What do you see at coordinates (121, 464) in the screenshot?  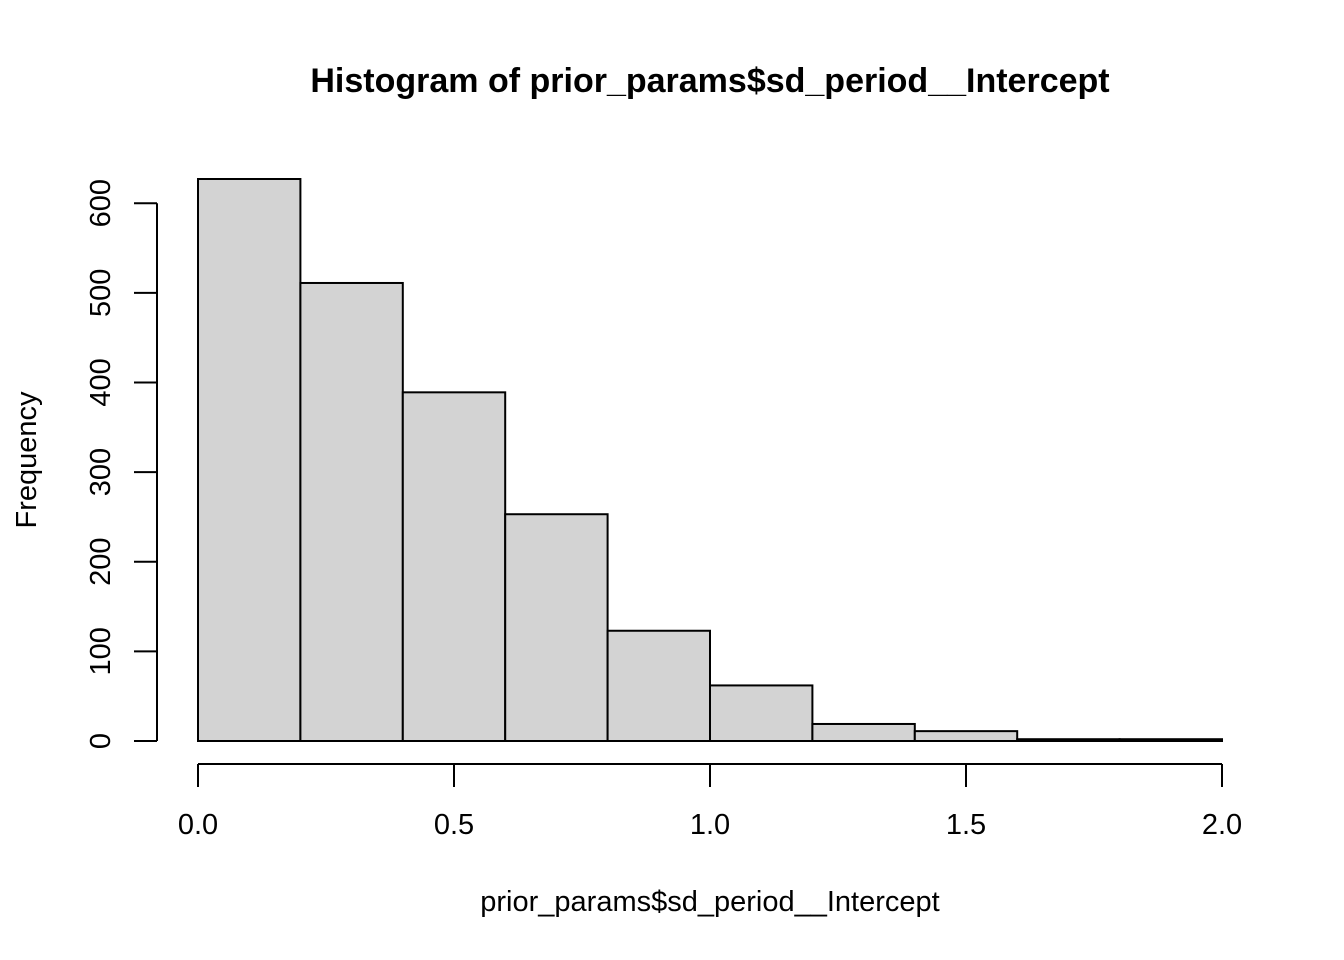 I see `y-axis: 0 100 200 300 400 500 600` at bounding box center [121, 464].